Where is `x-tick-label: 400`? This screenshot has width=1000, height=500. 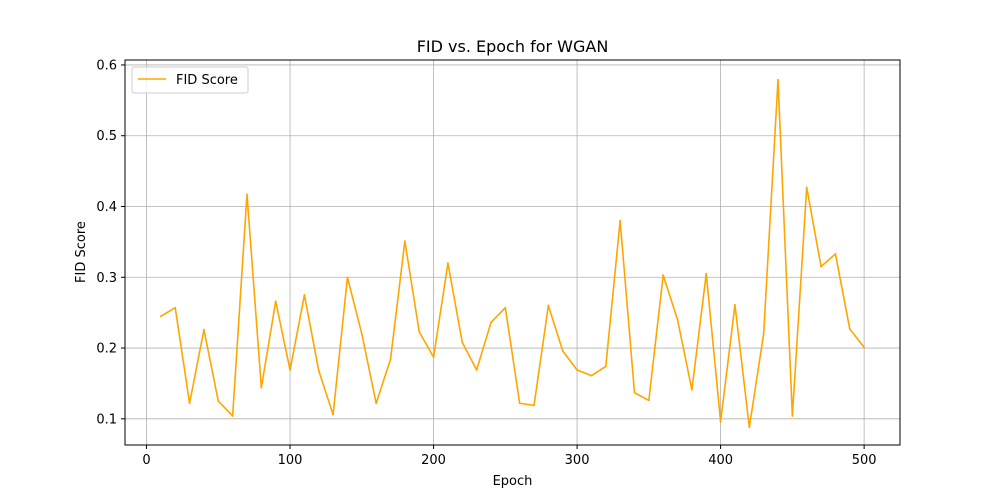
x-tick-label: 400 is located at coordinates (720, 460).